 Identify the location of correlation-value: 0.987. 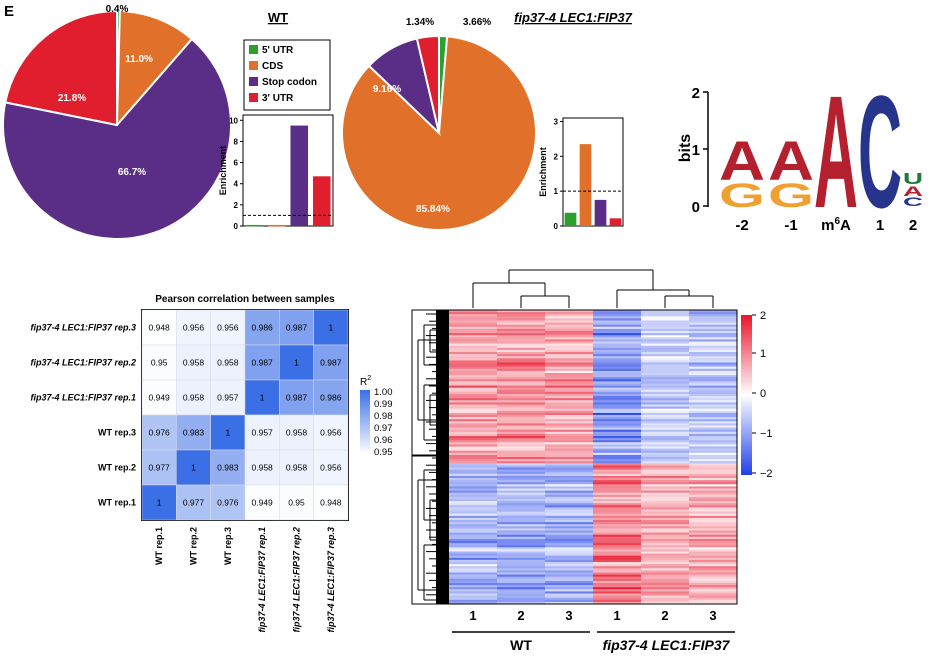
(297, 328).